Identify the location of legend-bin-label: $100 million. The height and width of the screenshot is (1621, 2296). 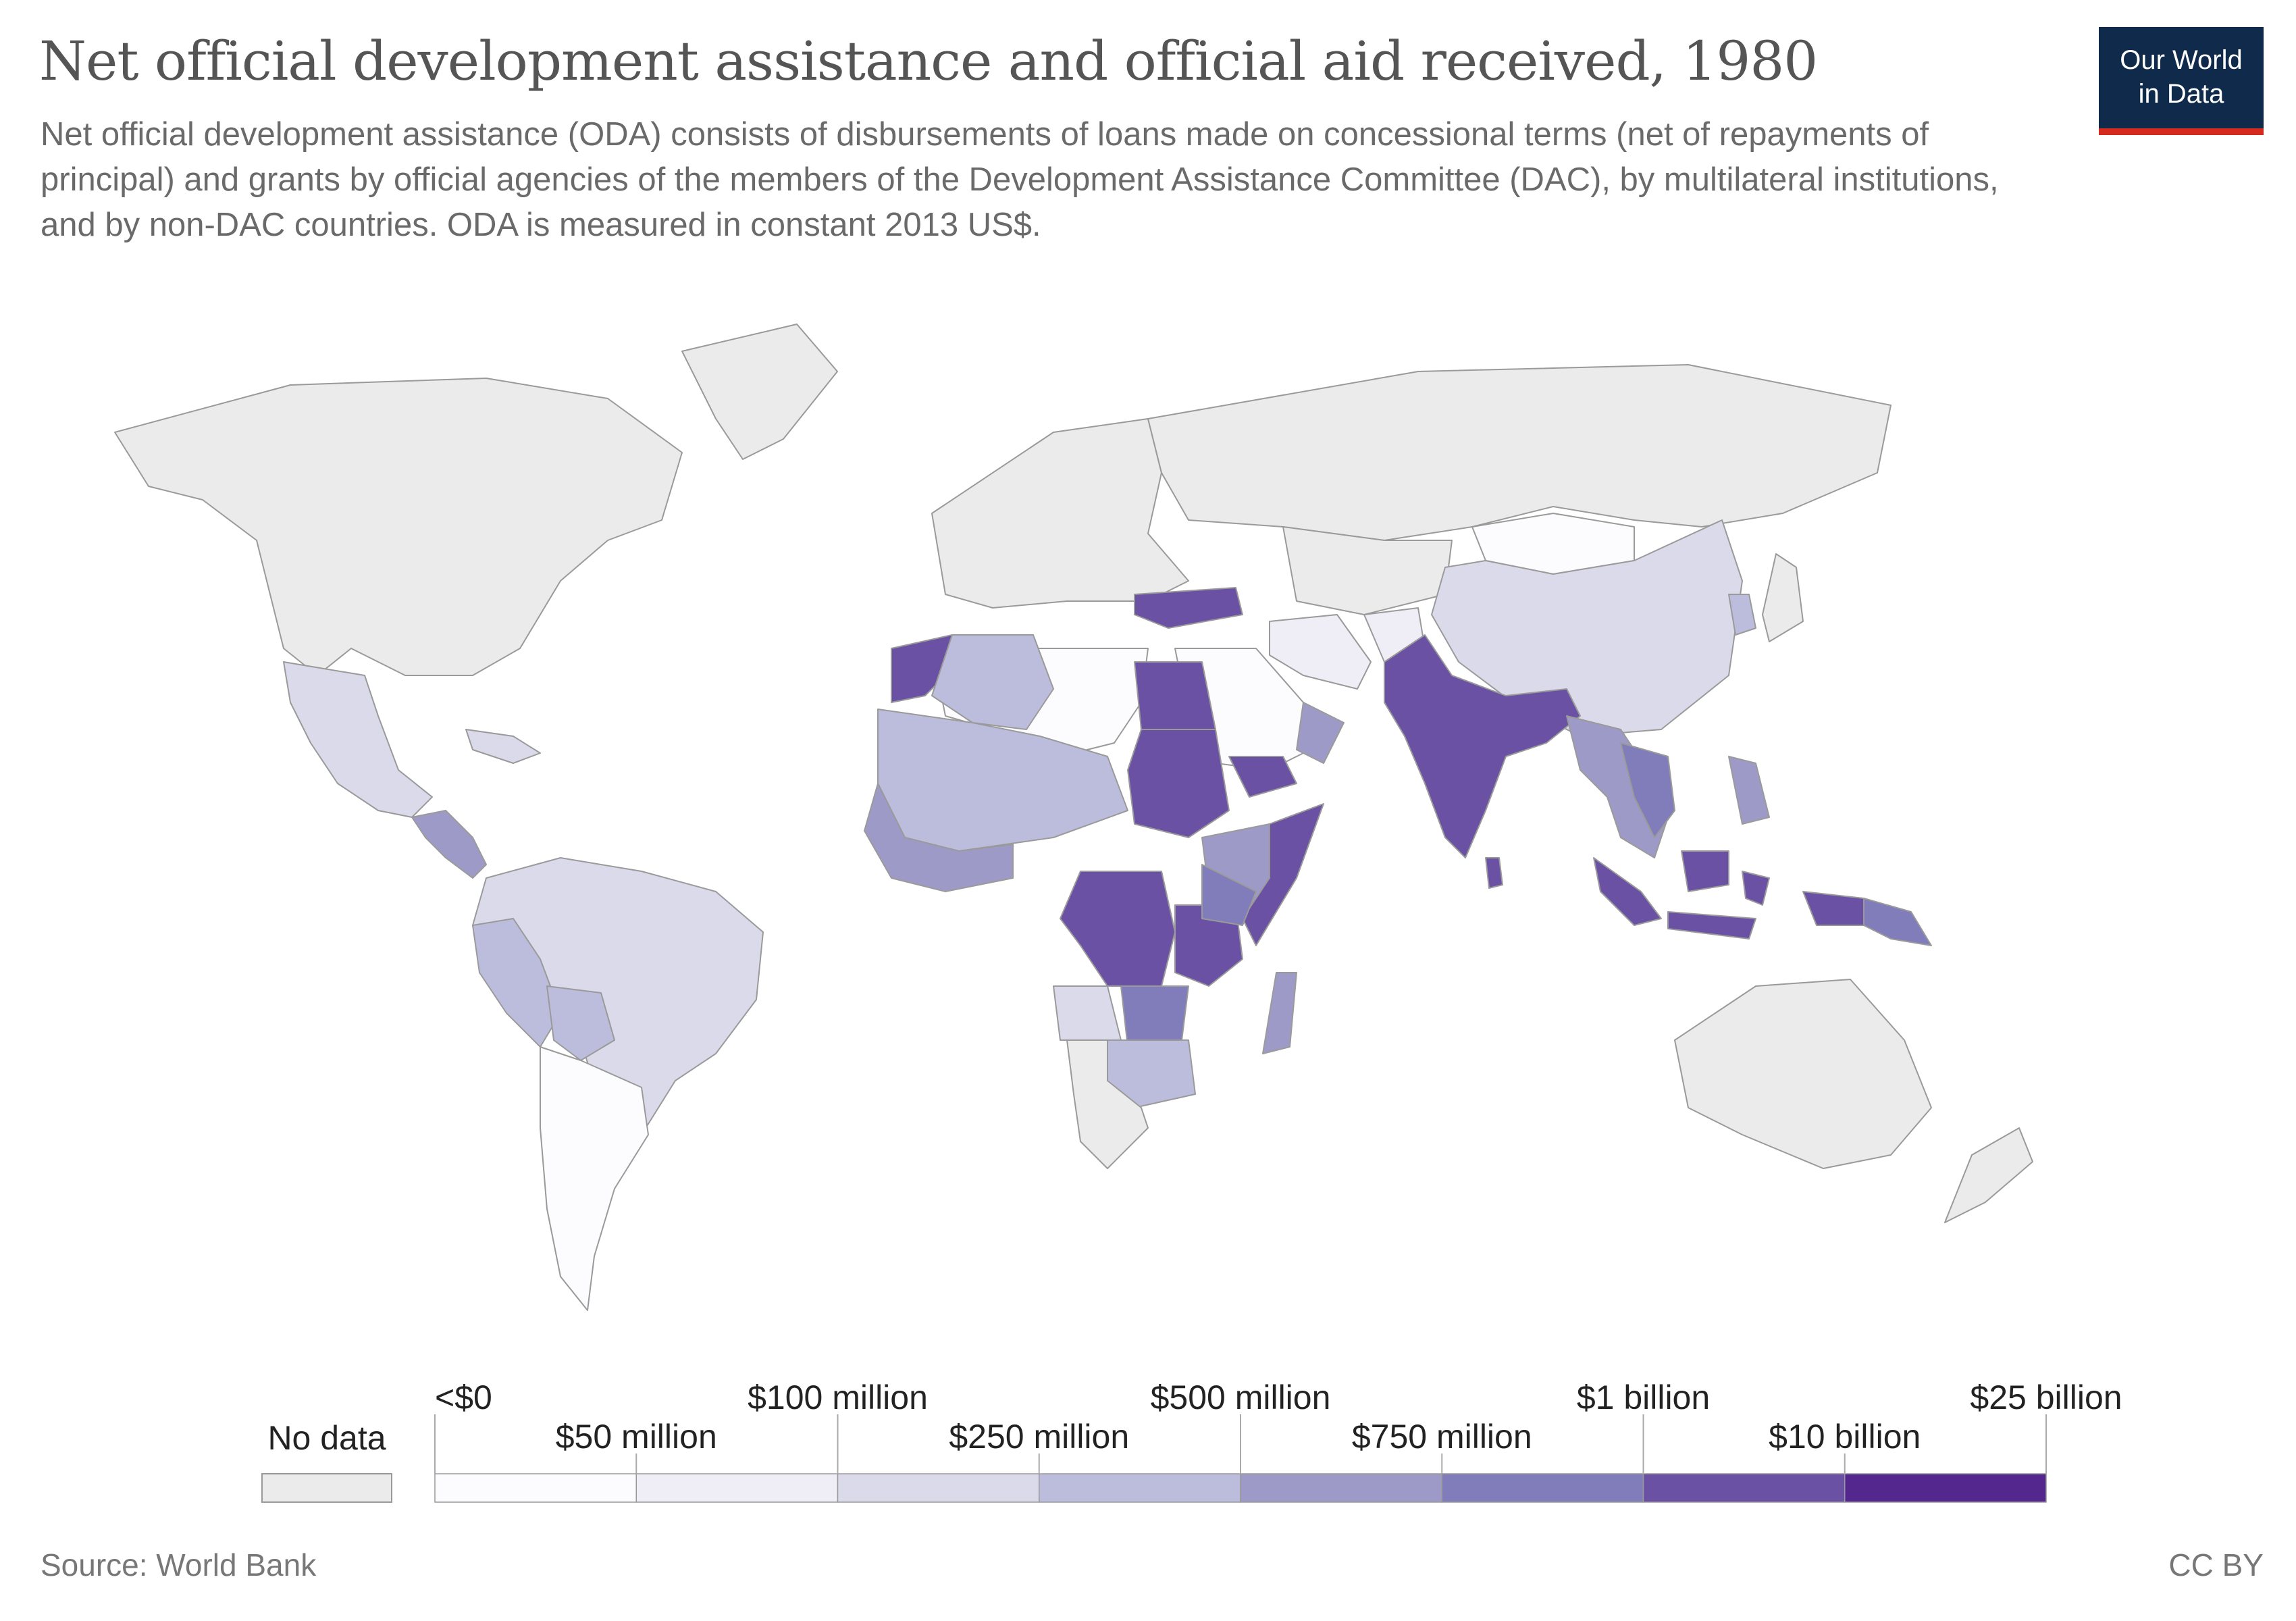
(838, 1397).